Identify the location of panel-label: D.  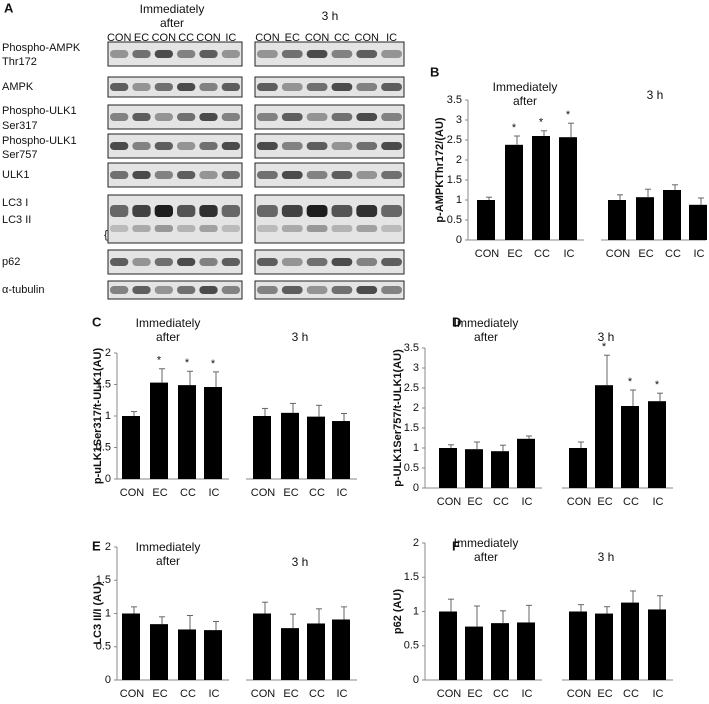
(456, 321).